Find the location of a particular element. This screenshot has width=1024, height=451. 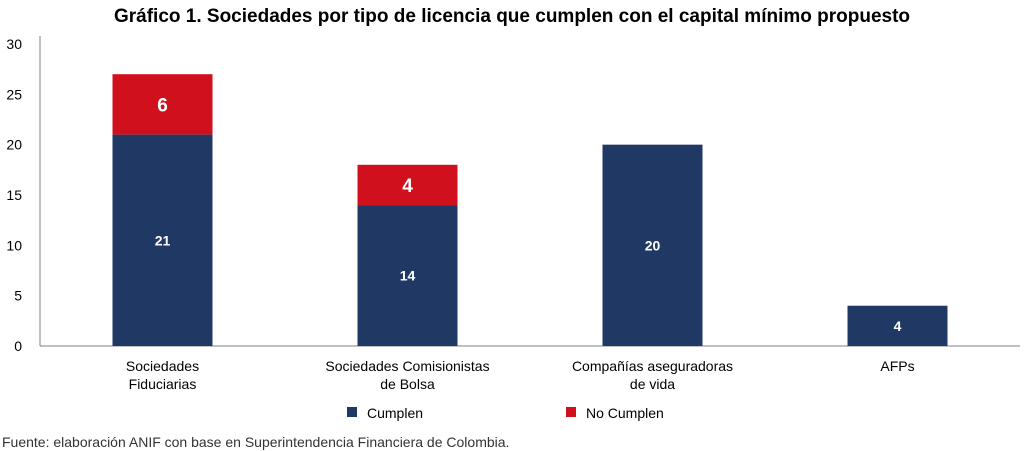

y-tick-label: 0 is located at coordinates (18, 346).